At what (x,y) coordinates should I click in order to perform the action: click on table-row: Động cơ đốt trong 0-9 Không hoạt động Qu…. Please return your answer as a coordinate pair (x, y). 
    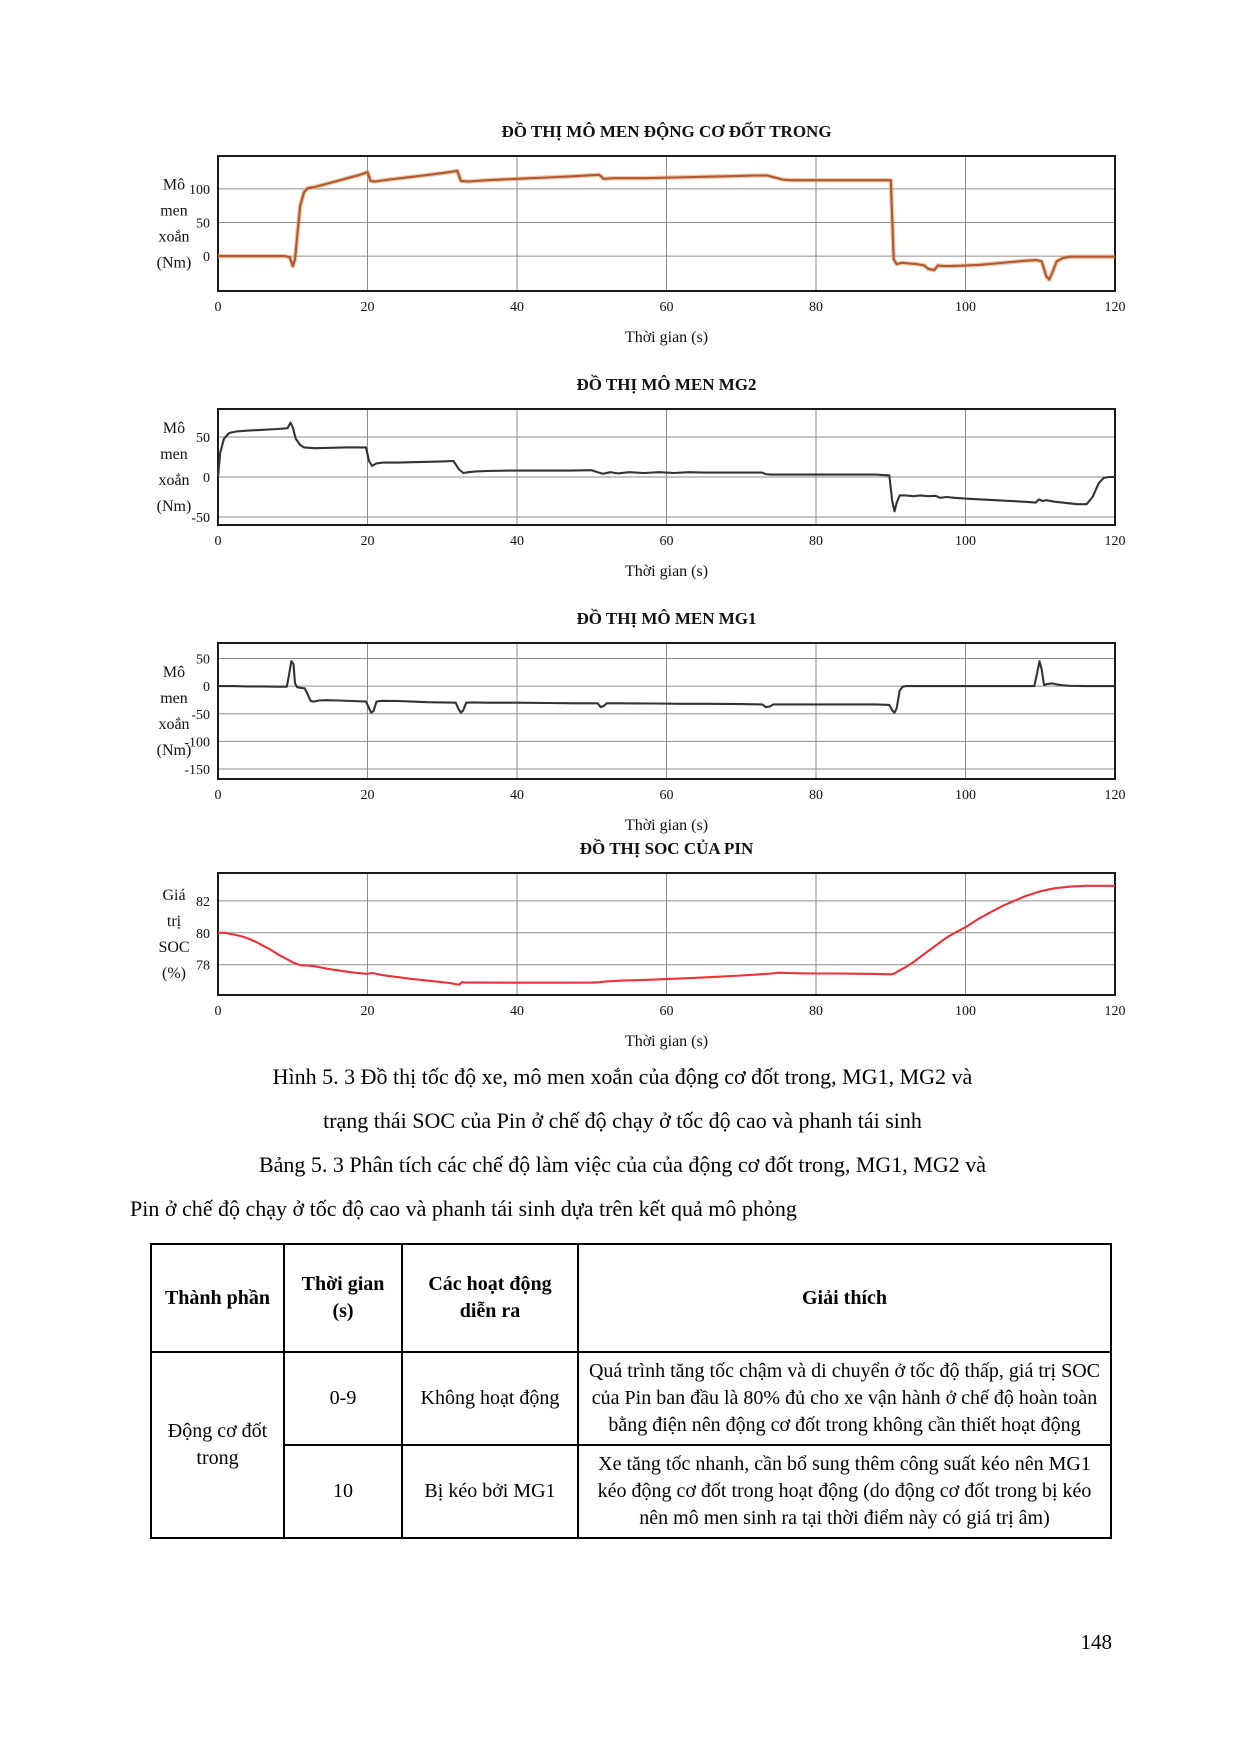
    Looking at the image, I should click on (631, 1445).